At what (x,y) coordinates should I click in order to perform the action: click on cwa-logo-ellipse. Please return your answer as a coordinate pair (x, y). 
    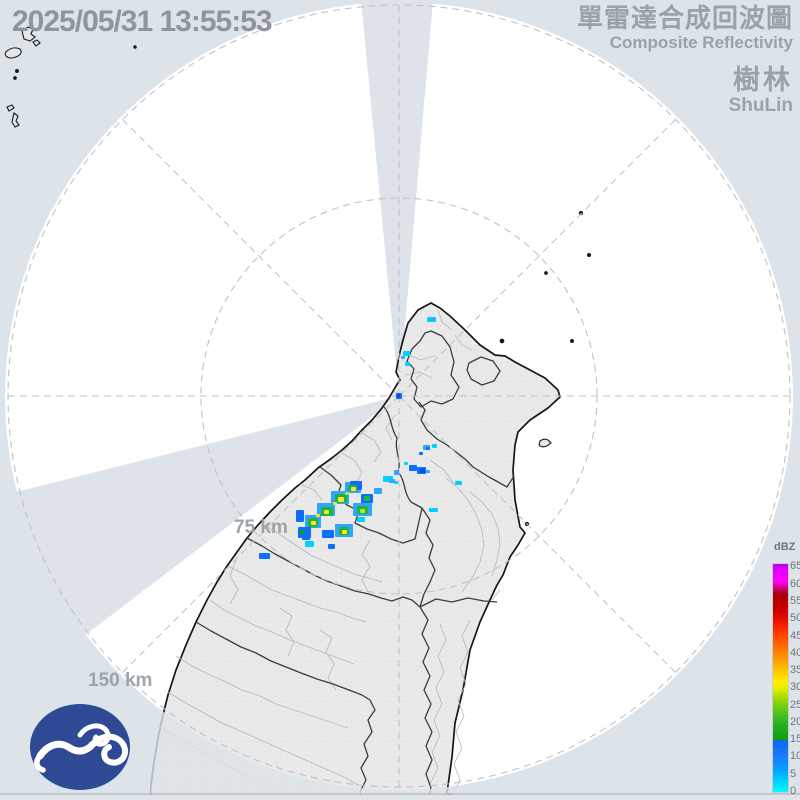
    Looking at the image, I should click on (80, 747).